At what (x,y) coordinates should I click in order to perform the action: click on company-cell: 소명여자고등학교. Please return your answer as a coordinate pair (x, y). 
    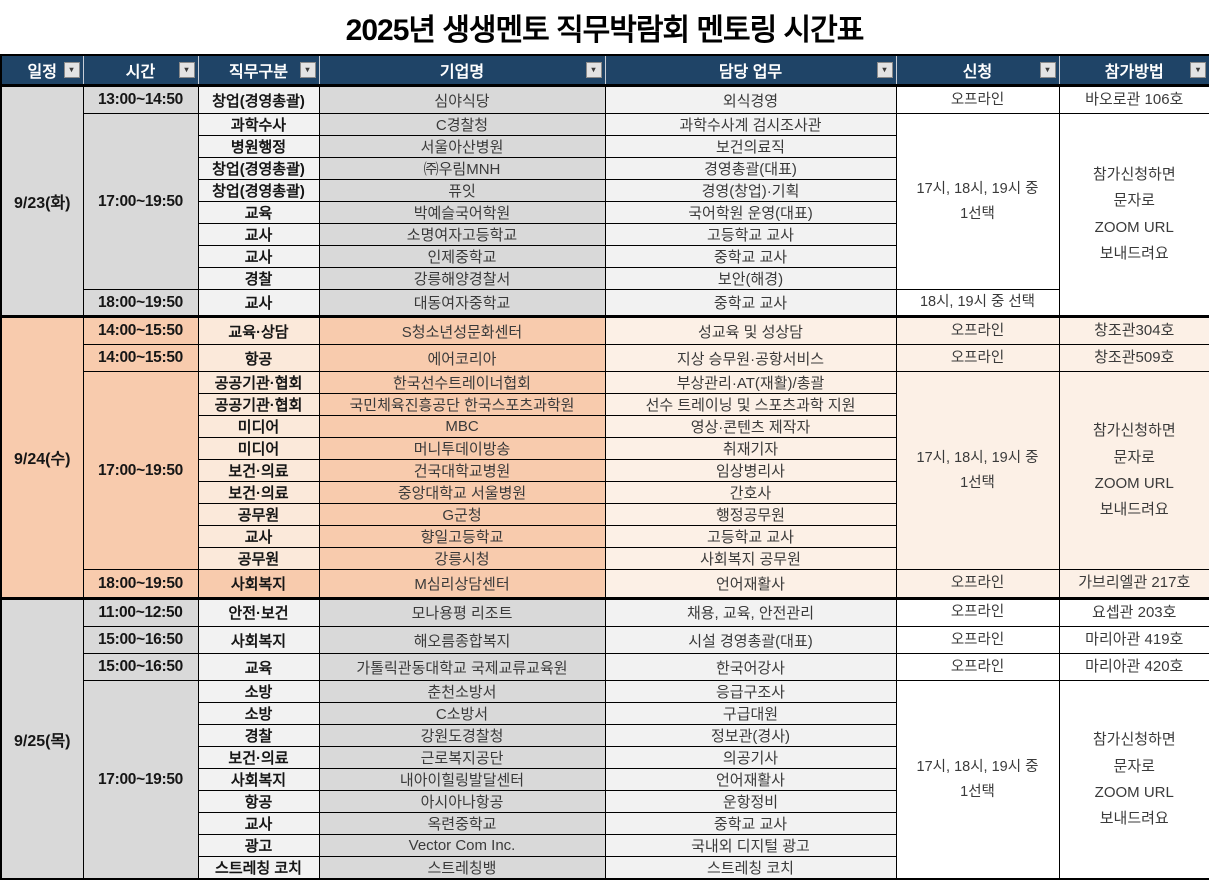
    Looking at the image, I should click on (462, 235).